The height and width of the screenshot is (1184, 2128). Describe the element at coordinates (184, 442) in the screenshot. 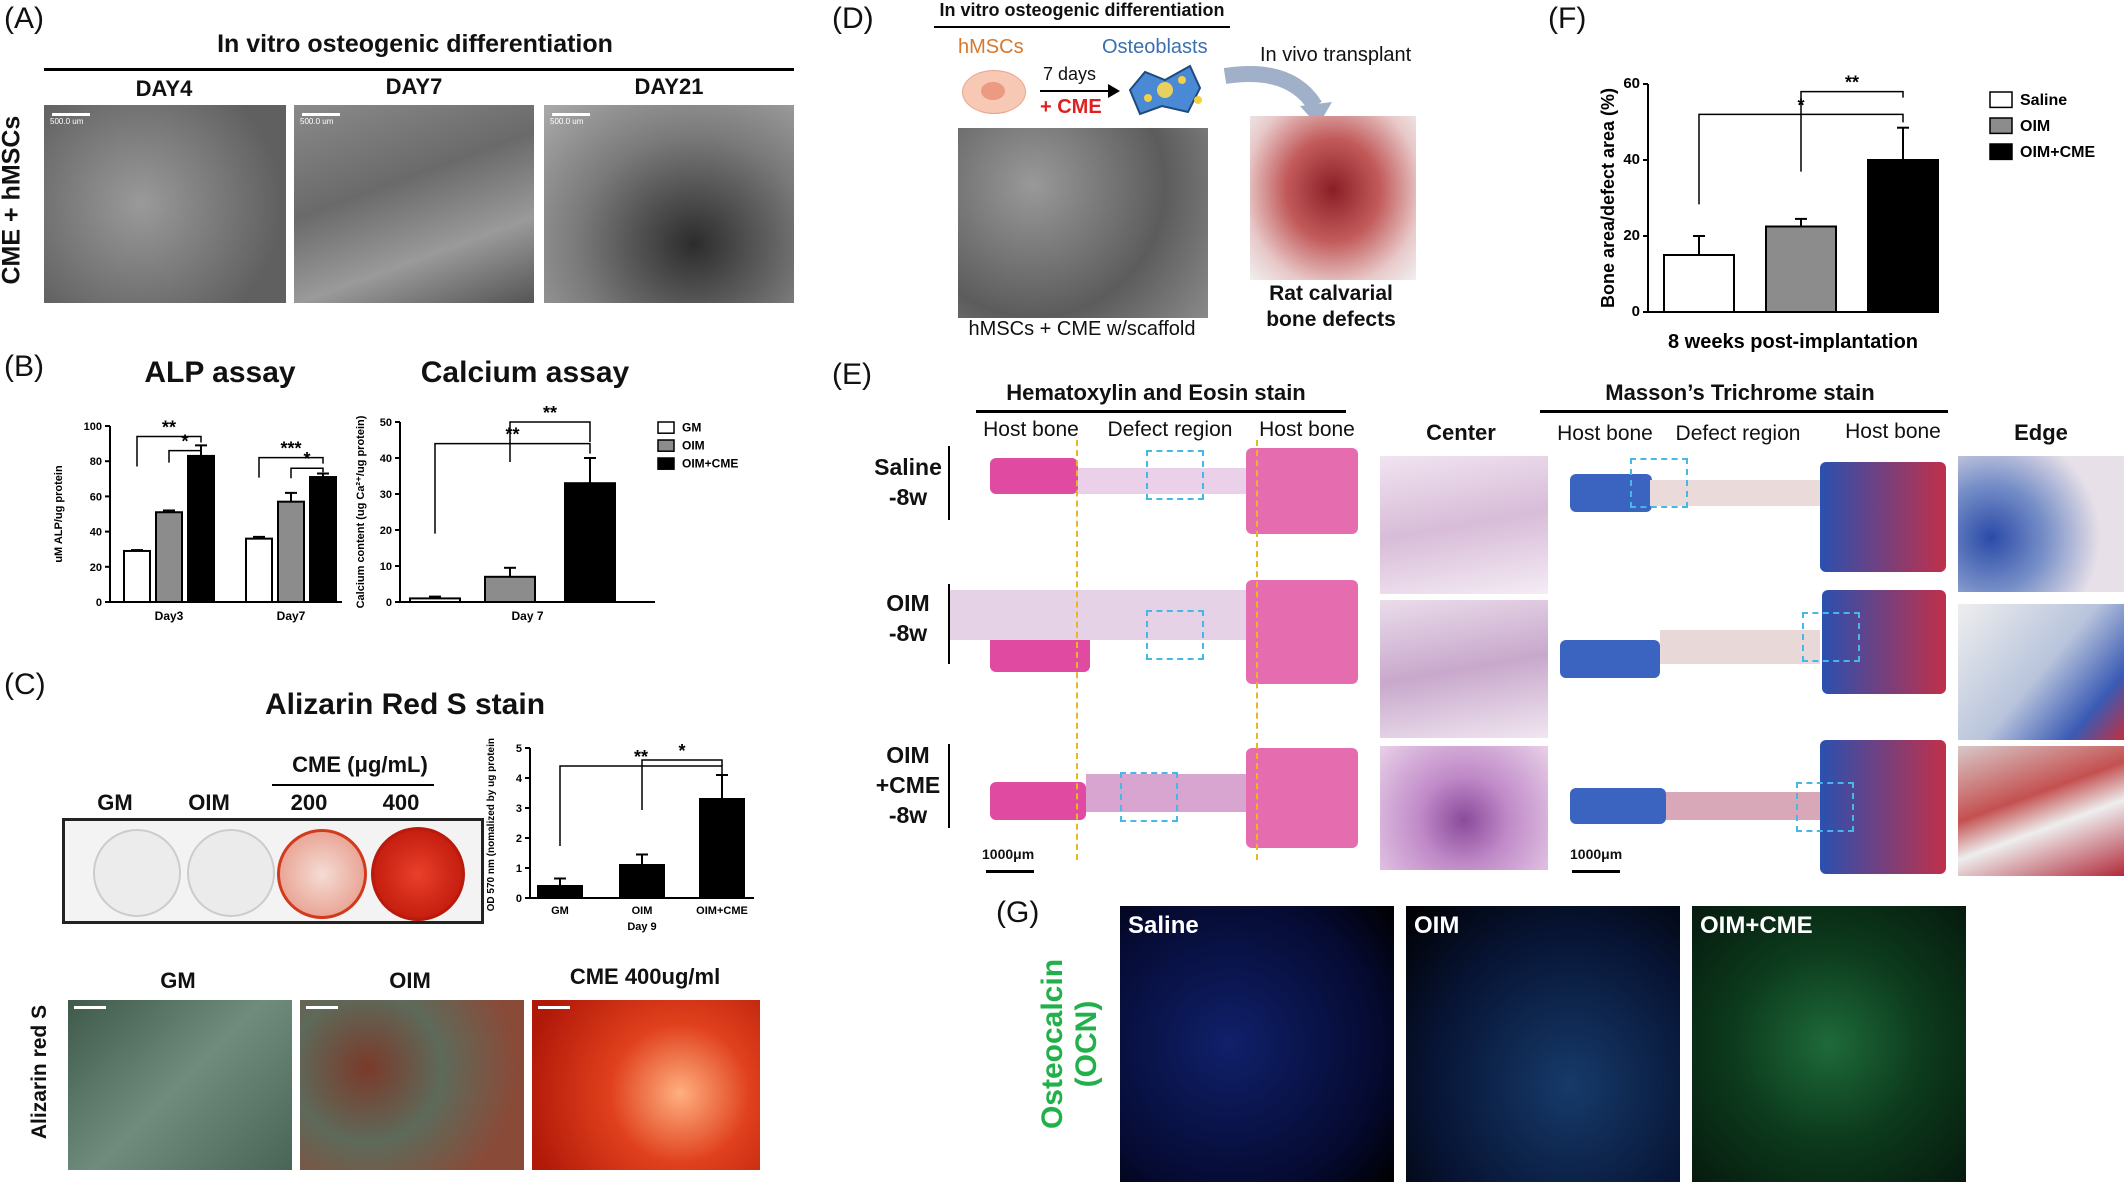

I see `significance-marker: *` at that location.